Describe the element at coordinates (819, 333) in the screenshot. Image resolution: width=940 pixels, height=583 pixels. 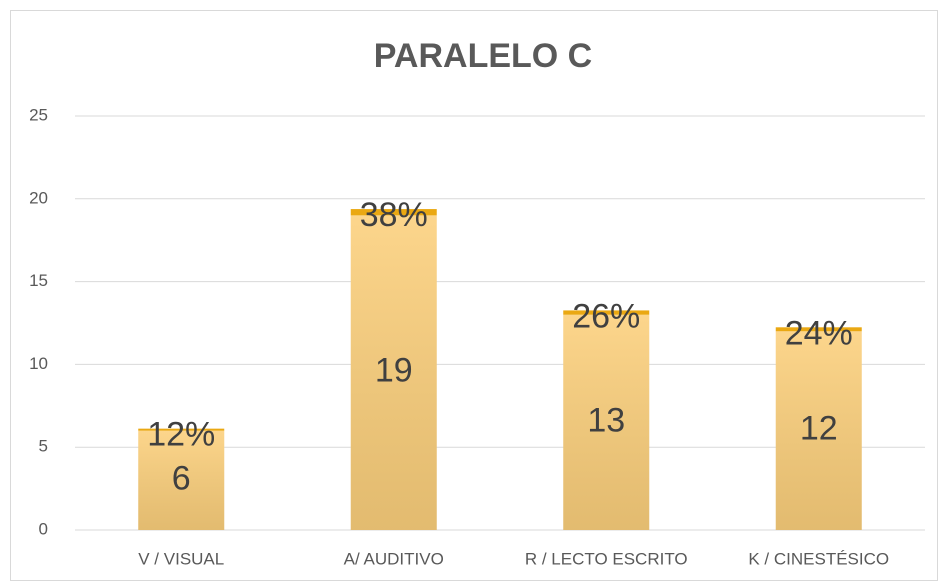
I see `value-label: 24%` at that location.